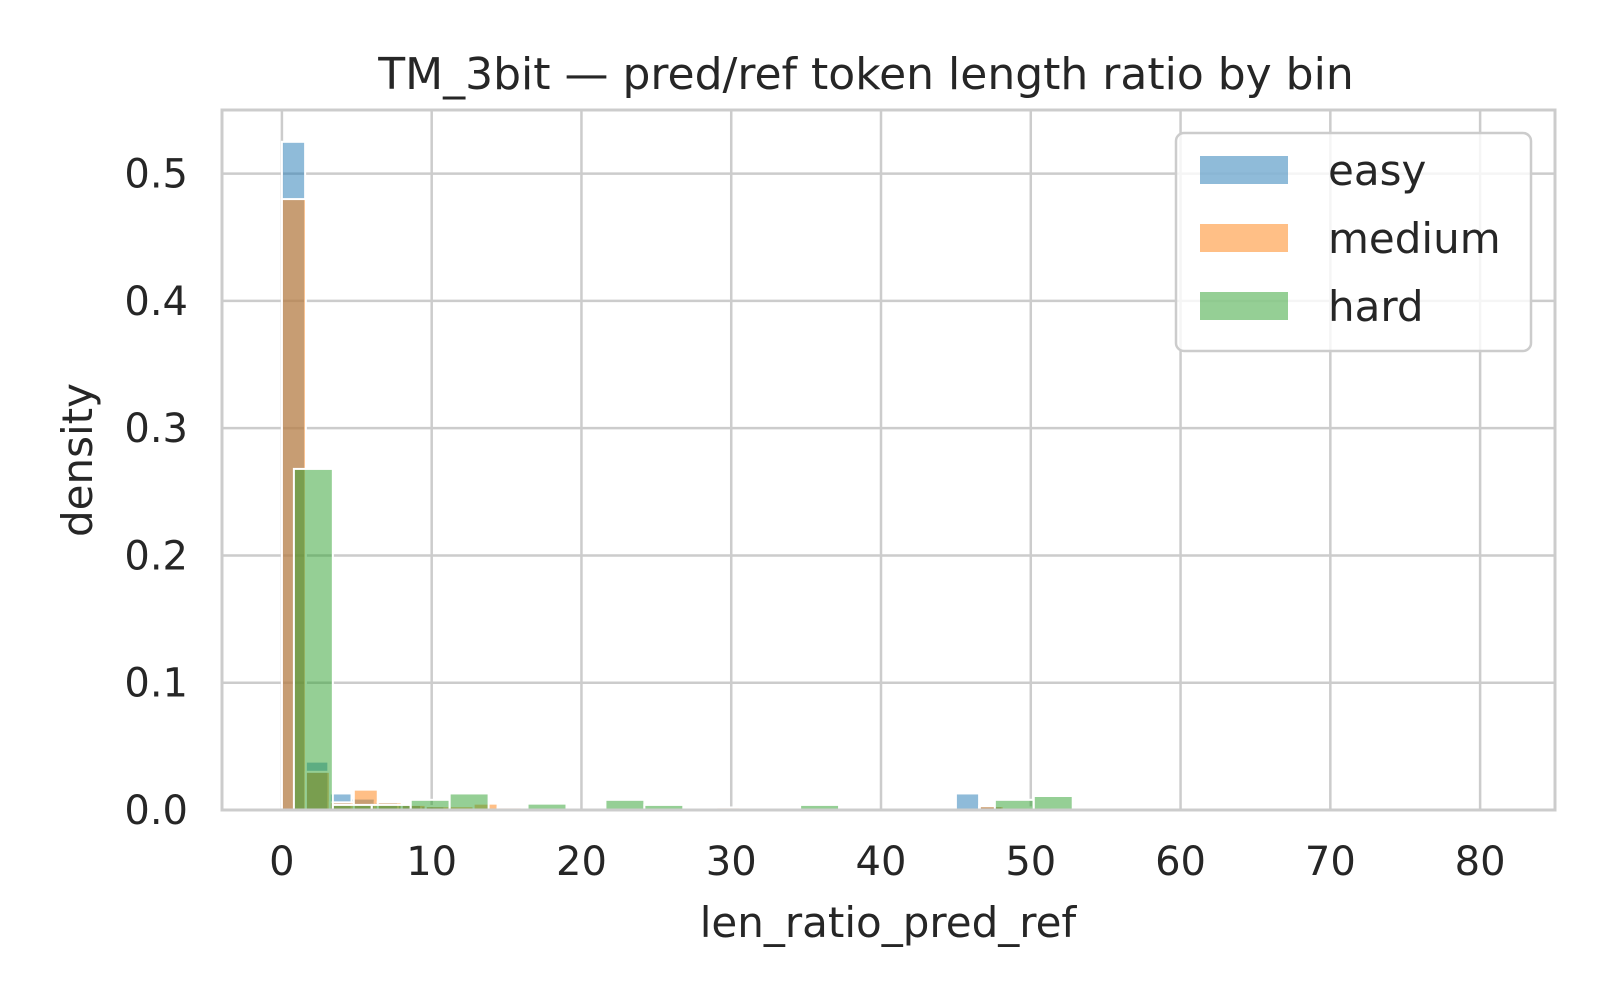 This screenshot has width=1600, height=1000. Describe the element at coordinates (156, 493) in the screenshot. I see `y-tick-labels: 0.0 0.1 0.2 0.3 0.4 0.5` at that location.